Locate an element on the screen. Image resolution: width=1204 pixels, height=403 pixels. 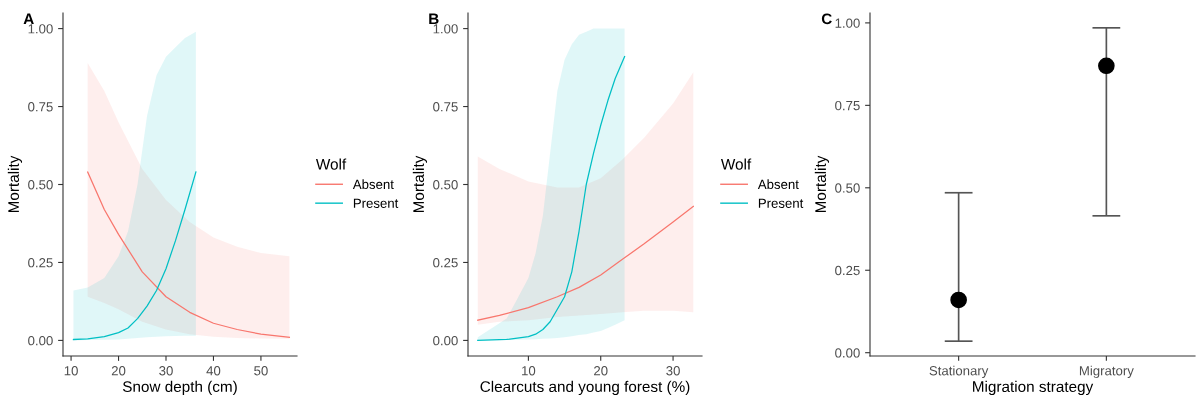
x-axis-title: Migration strategy is located at coordinates (1033, 388).